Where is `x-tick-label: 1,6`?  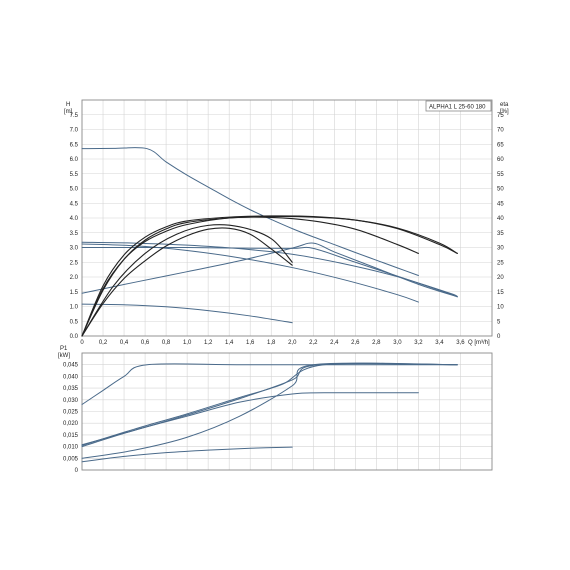 x-tick-label: 1,6 is located at coordinates (250, 343).